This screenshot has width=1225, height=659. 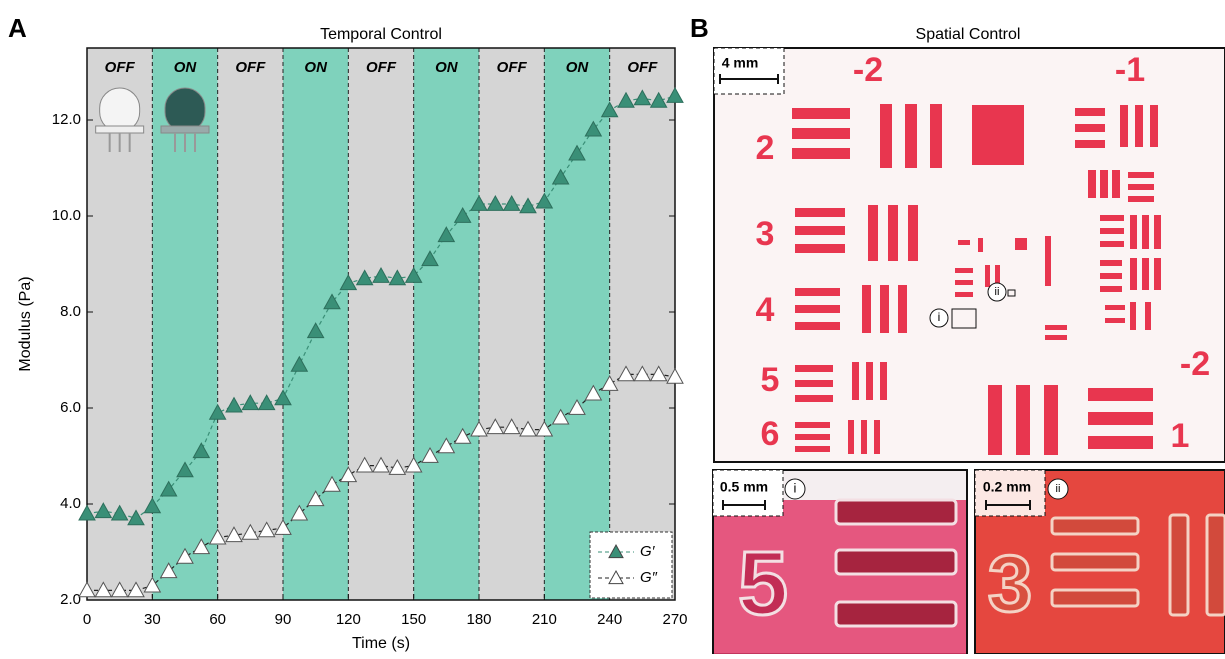 I want to click on group-label: 6, so click(x=770, y=434).